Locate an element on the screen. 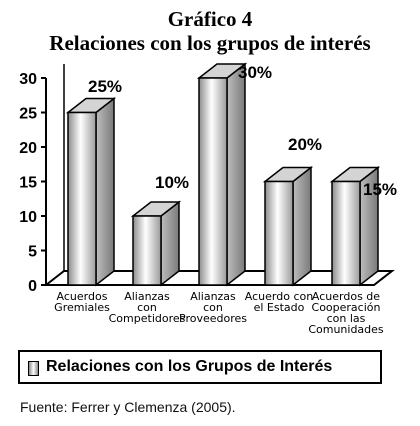 The width and height of the screenshot is (420, 426). x-category-label: Acuerdo con el Estado is located at coordinates (279, 302).